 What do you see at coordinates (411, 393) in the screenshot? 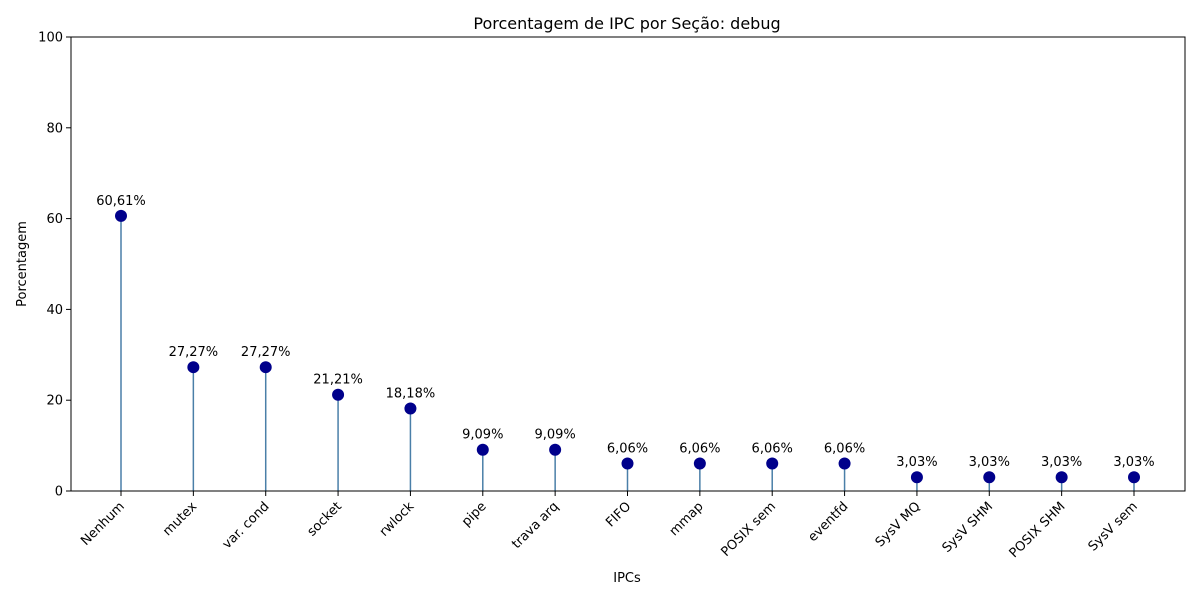
I see `data-label: 18,18%` at bounding box center [411, 393].